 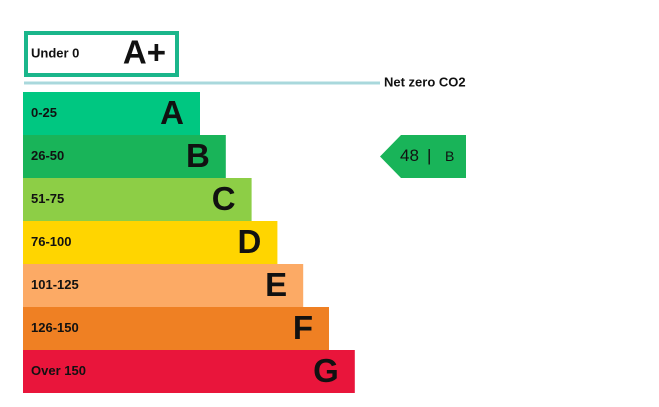 What do you see at coordinates (55, 52) in the screenshot?
I see `top-band-label: Under 0` at bounding box center [55, 52].